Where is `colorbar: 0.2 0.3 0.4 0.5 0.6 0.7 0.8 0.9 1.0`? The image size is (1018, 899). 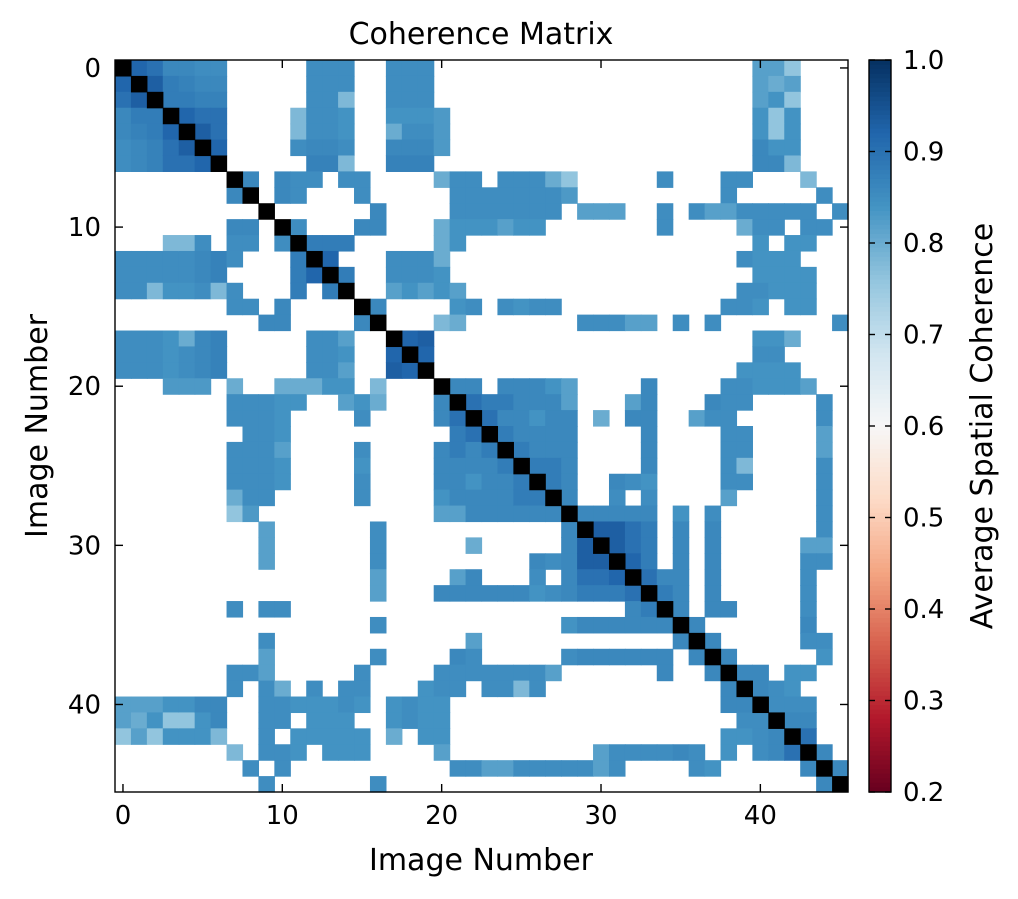
colorbar: 0.2 0.3 0.4 0.5 0.6 0.7 0.8 0.9 1.0 is located at coordinates (906, 427).